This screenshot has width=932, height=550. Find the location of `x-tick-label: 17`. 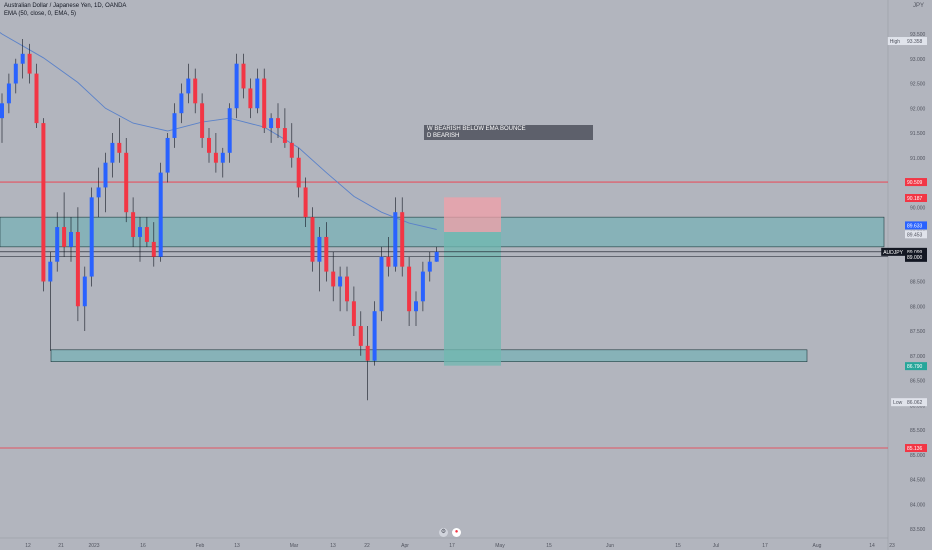

x-tick-label: 17 is located at coordinates (452, 546).